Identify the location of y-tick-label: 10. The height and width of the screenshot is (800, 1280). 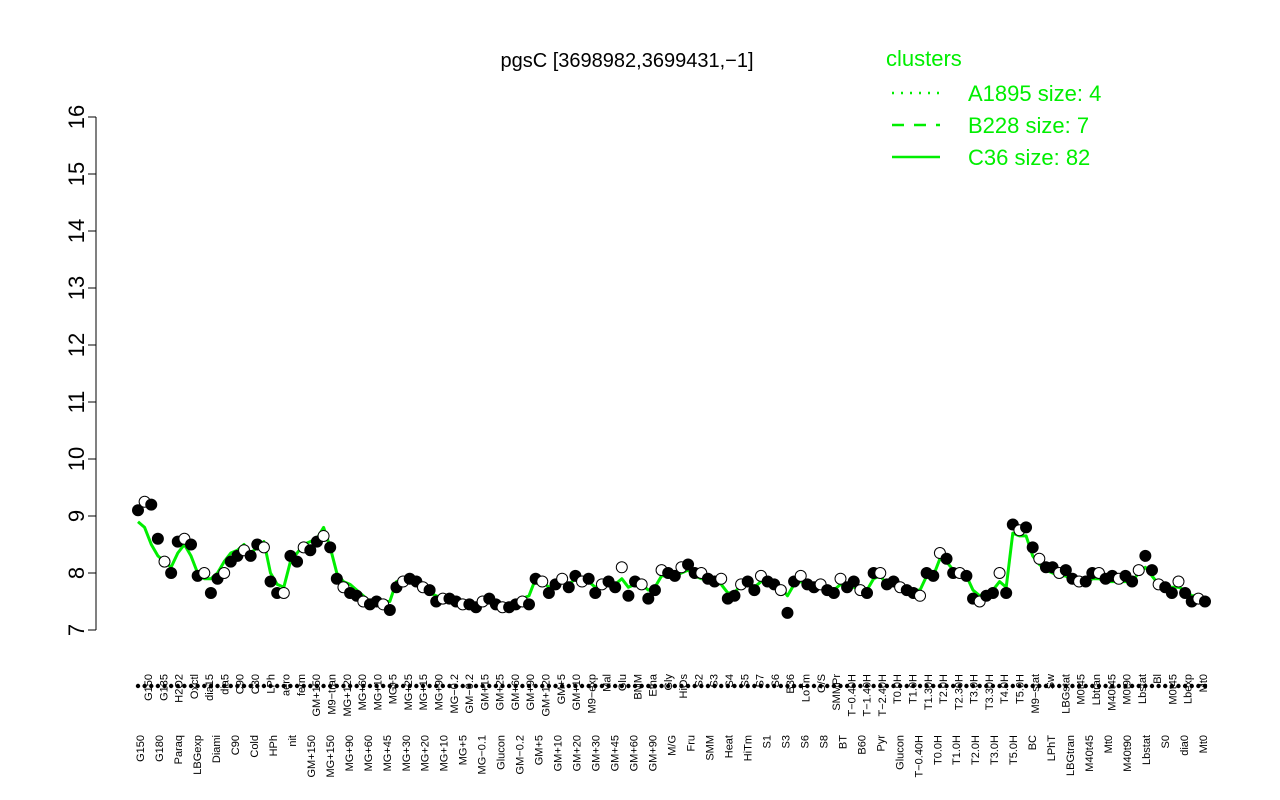
(76, 459).